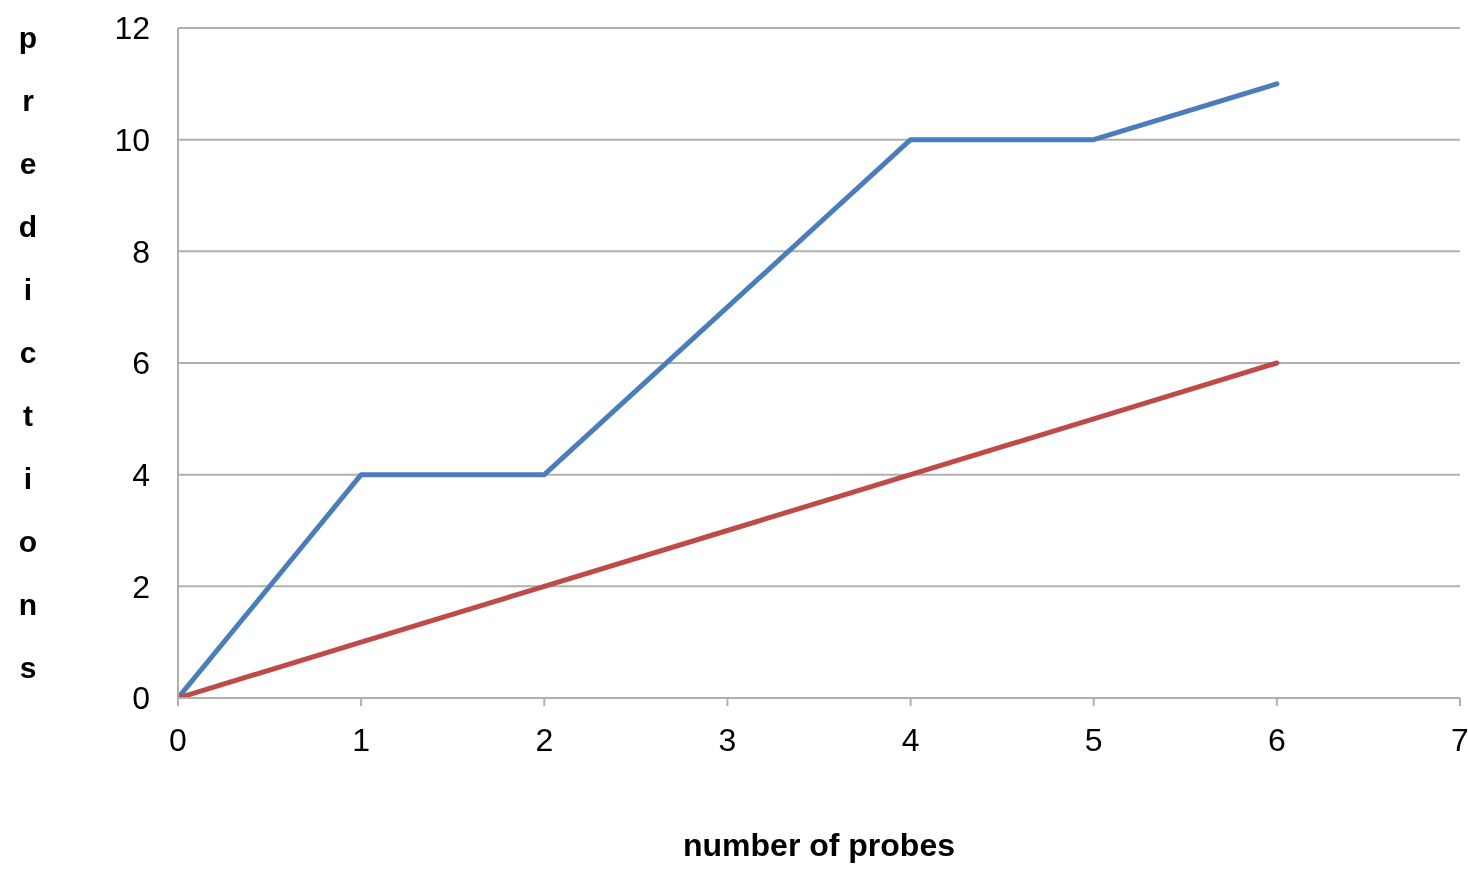  I want to click on y-tick-label: 4, so click(141, 475).